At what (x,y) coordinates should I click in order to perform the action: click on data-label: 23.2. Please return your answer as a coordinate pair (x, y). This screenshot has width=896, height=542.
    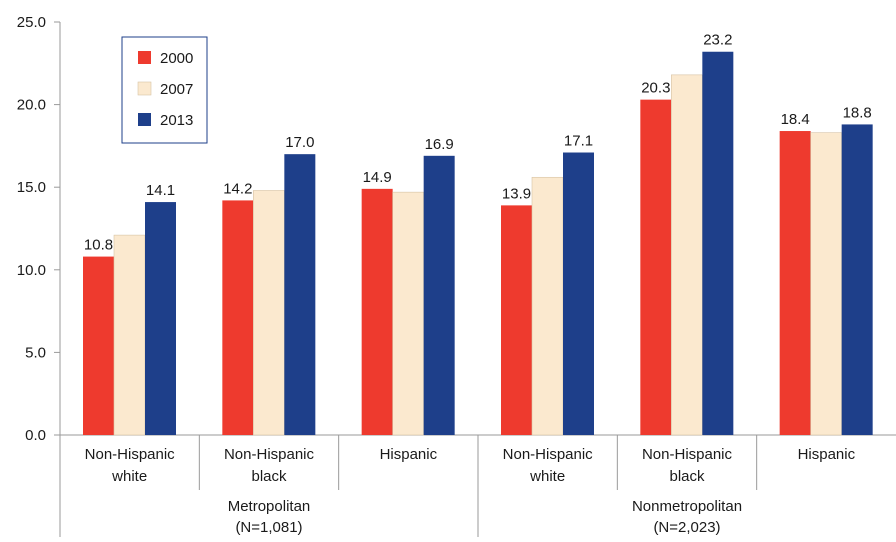
    Looking at the image, I should click on (717, 40).